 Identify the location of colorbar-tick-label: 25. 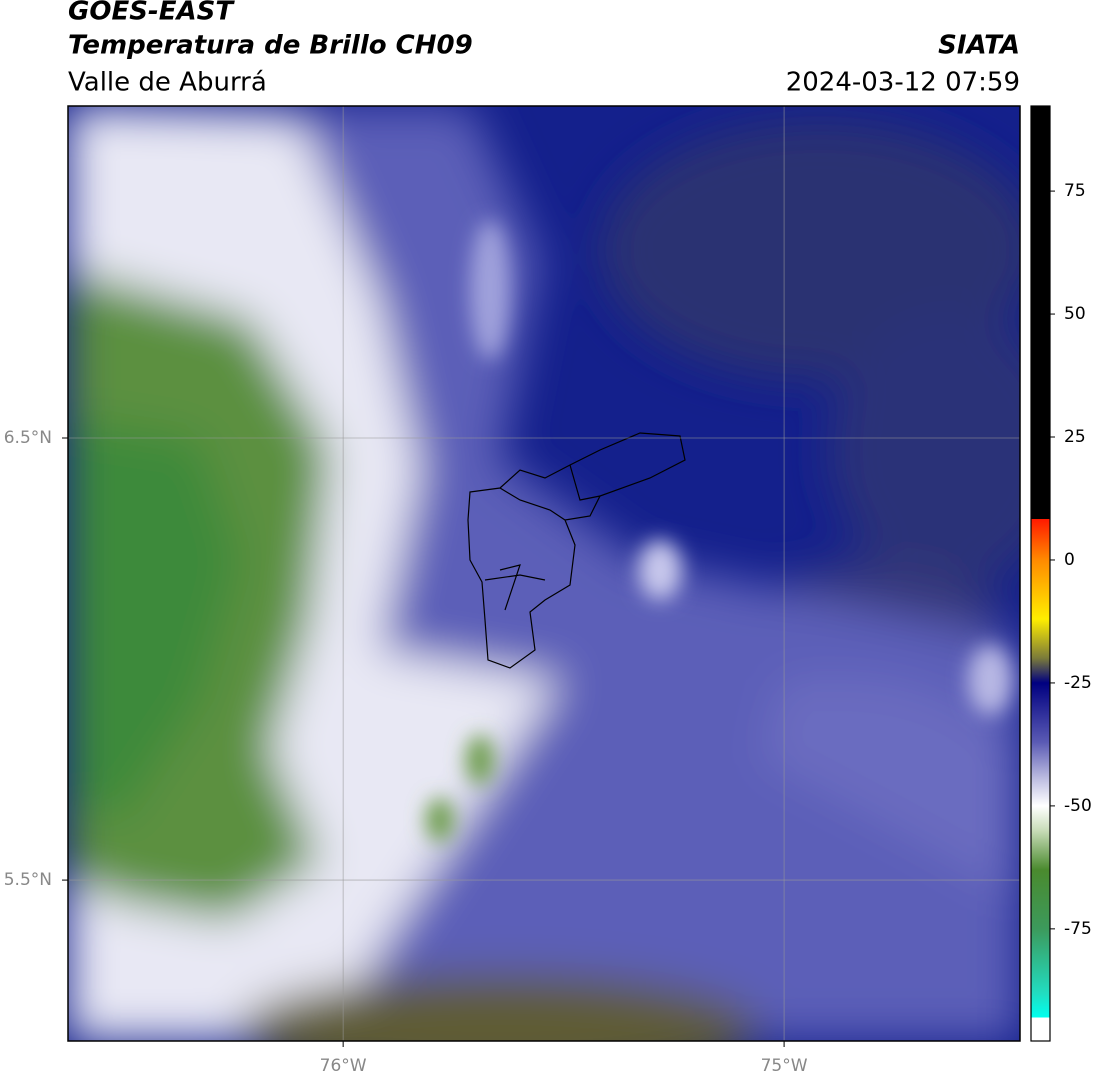
(1075, 437).